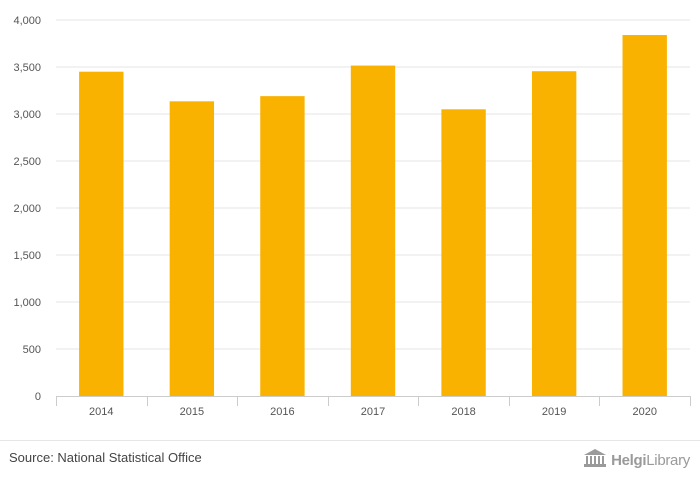 The width and height of the screenshot is (700, 483). I want to click on y-tick-label: 4,000, so click(27, 21).